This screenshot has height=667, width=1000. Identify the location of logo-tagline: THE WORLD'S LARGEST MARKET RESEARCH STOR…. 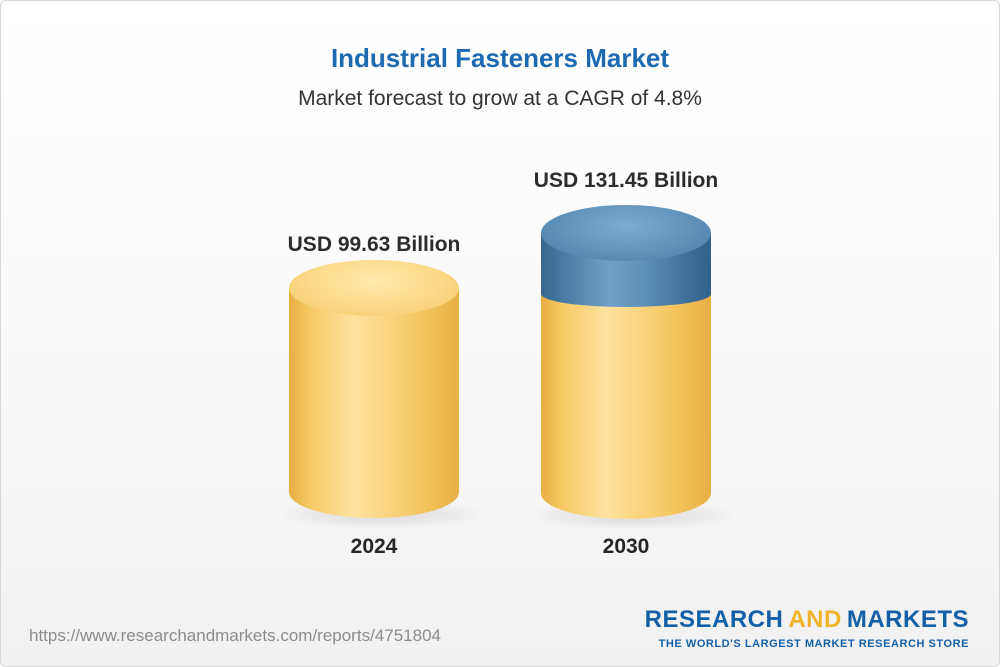
(813, 644).